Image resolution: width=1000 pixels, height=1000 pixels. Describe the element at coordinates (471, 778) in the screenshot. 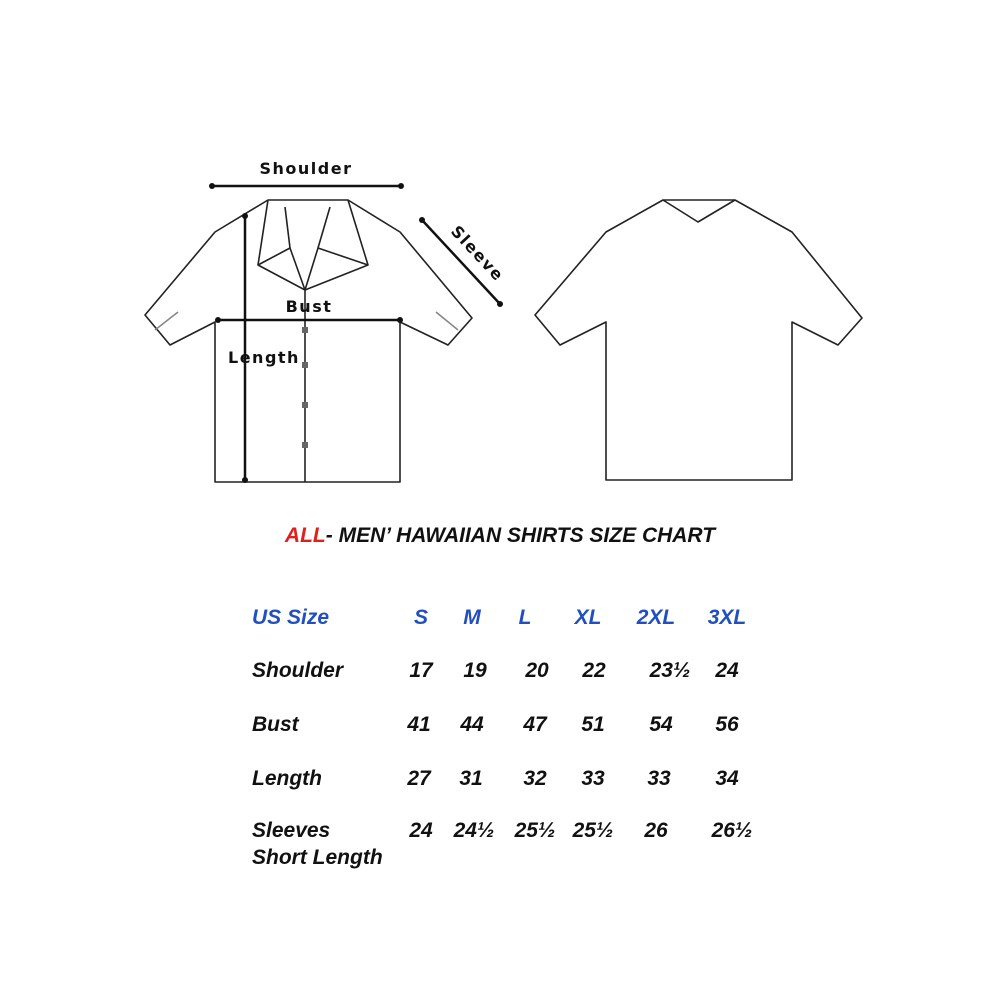

I see `table-cell: 31` at that location.